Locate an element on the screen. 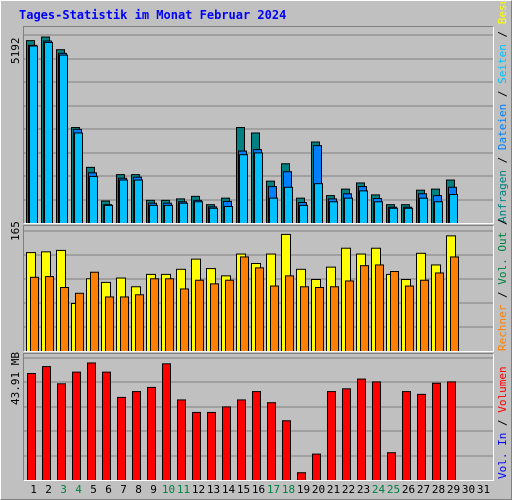  x-tick-label-day-8: 8 is located at coordinates (138, 489).